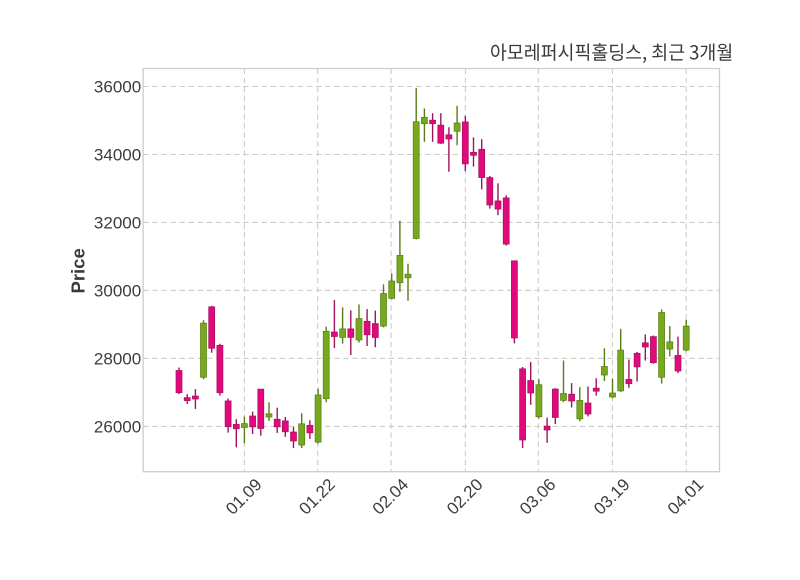  I want to click on svg-text: 32000, so click(117, 223).